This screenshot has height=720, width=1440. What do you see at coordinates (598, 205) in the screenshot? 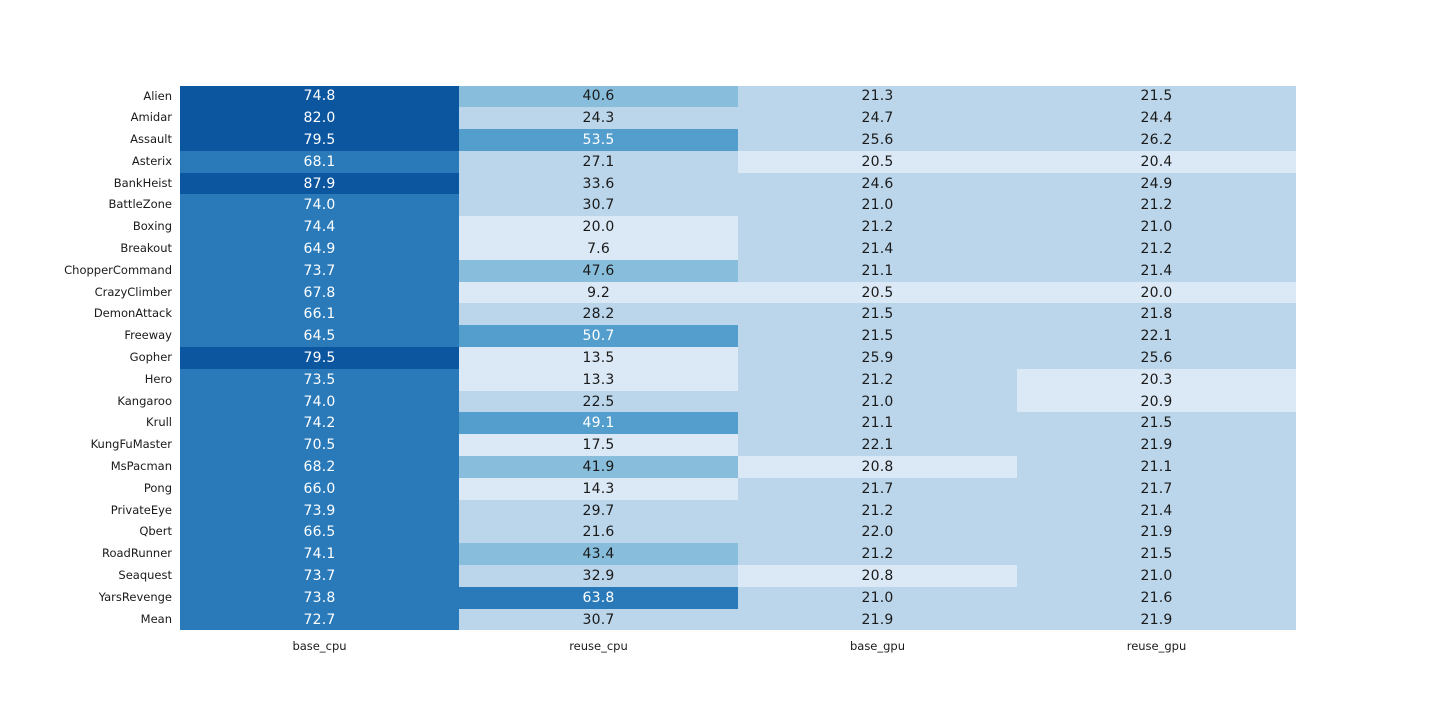
I see `heatmap-cell: 30.7` at bounding box center [598, 205].